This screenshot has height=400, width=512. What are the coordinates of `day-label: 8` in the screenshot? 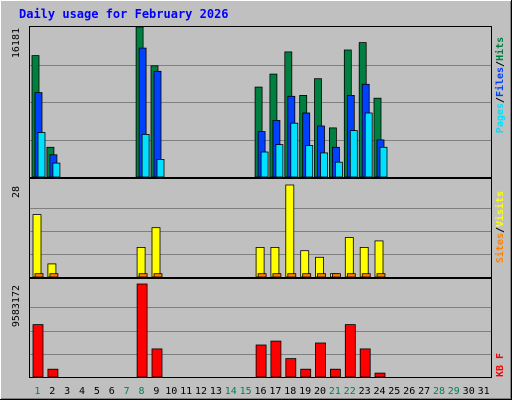 It's located at (141, 391).